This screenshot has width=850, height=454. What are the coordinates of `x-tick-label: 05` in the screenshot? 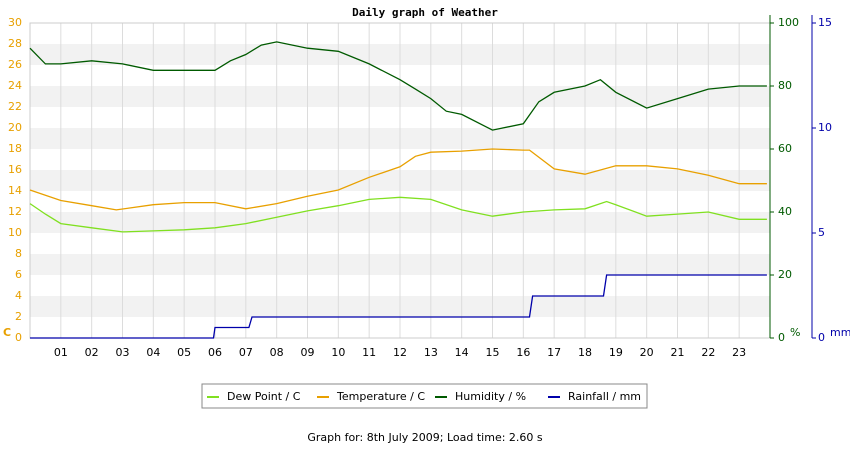 It's located at (184, 352).